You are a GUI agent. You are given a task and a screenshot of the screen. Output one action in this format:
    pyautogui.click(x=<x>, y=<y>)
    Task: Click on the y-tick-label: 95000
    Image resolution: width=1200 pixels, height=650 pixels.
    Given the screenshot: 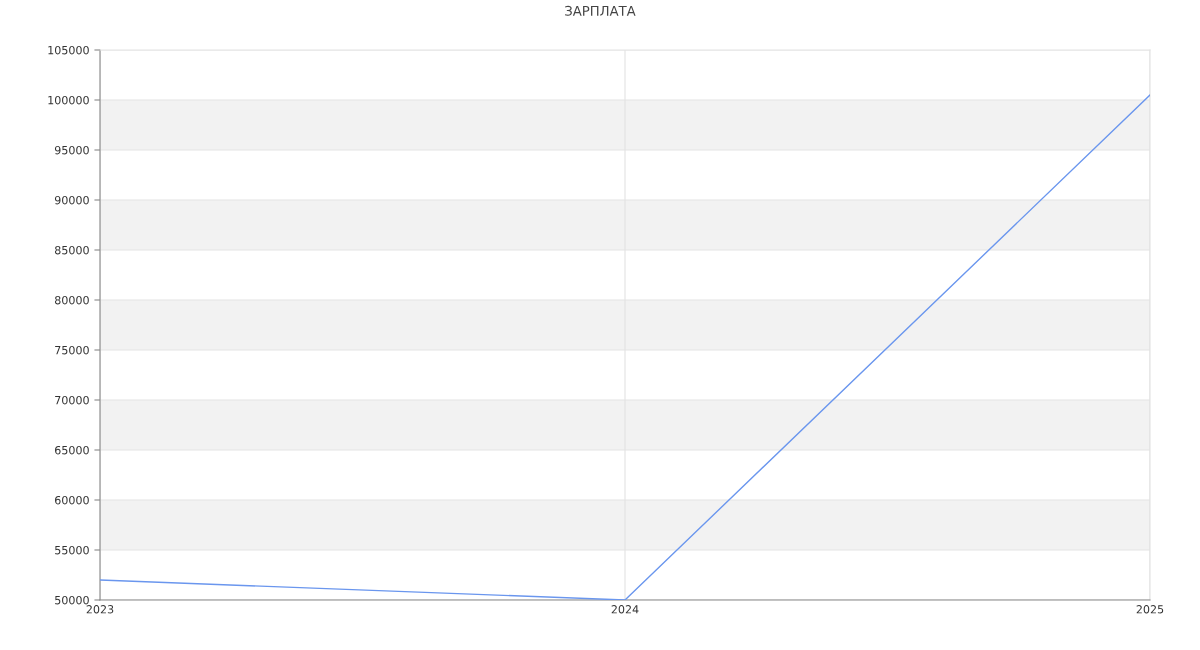 What is the action you would take?
    pyautogui.click(x=71, y=150)
    